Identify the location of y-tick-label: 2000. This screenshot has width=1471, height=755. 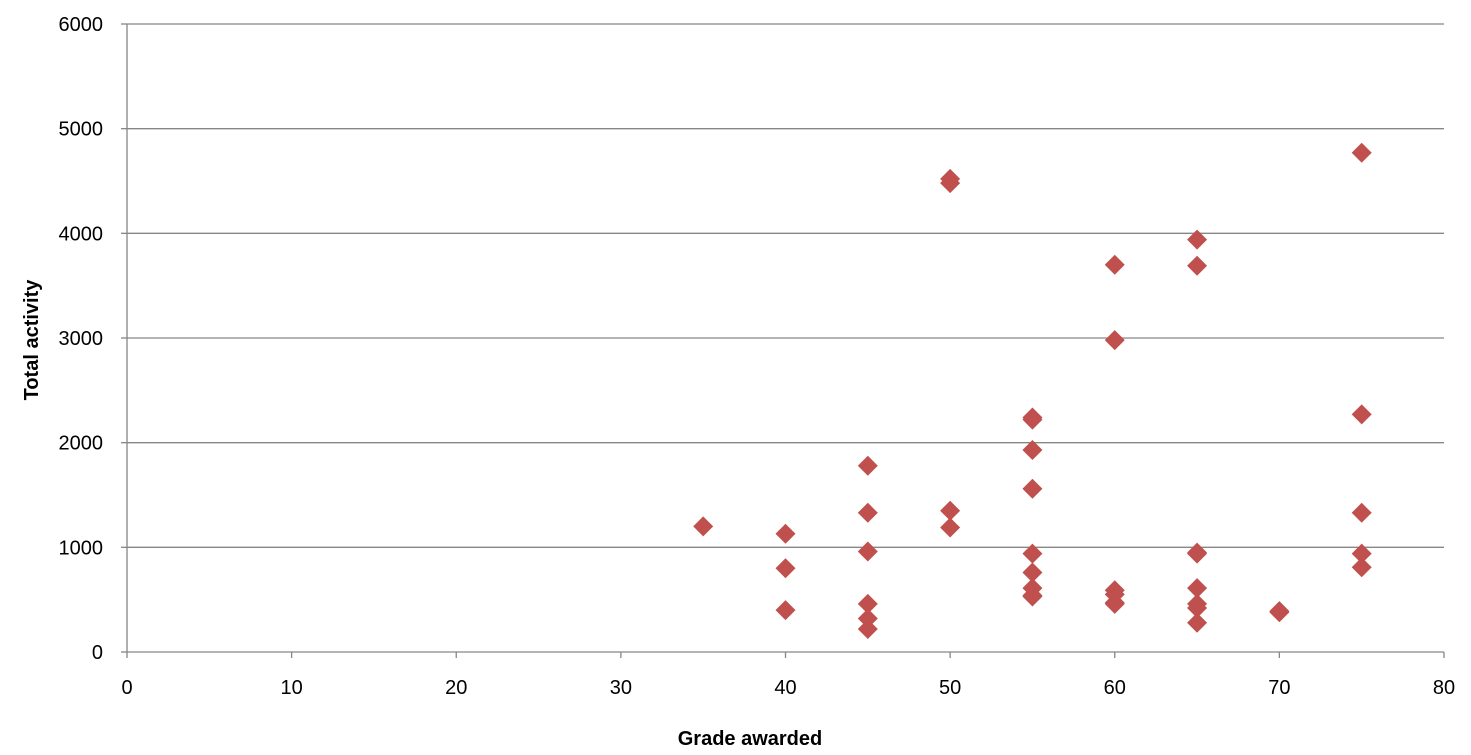
(81, 444).